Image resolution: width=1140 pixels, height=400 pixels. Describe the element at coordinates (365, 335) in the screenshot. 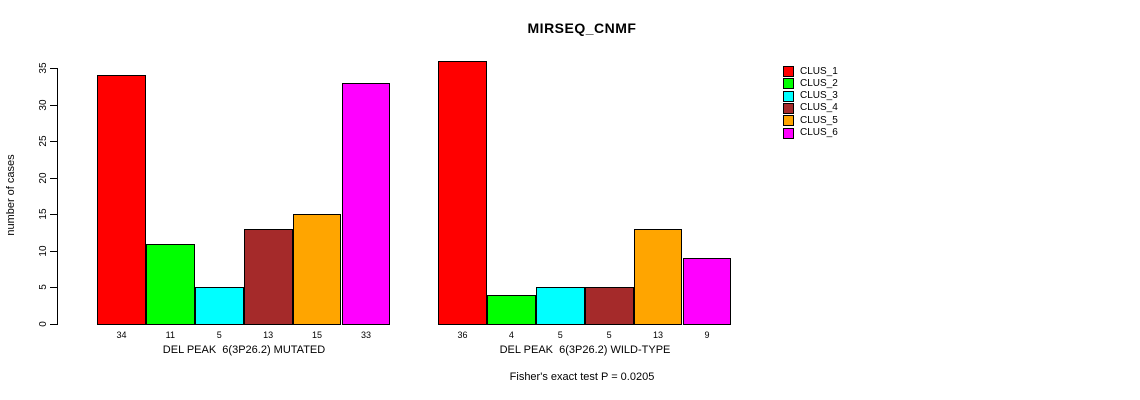

I see `bar-value-label: 33` at that location.